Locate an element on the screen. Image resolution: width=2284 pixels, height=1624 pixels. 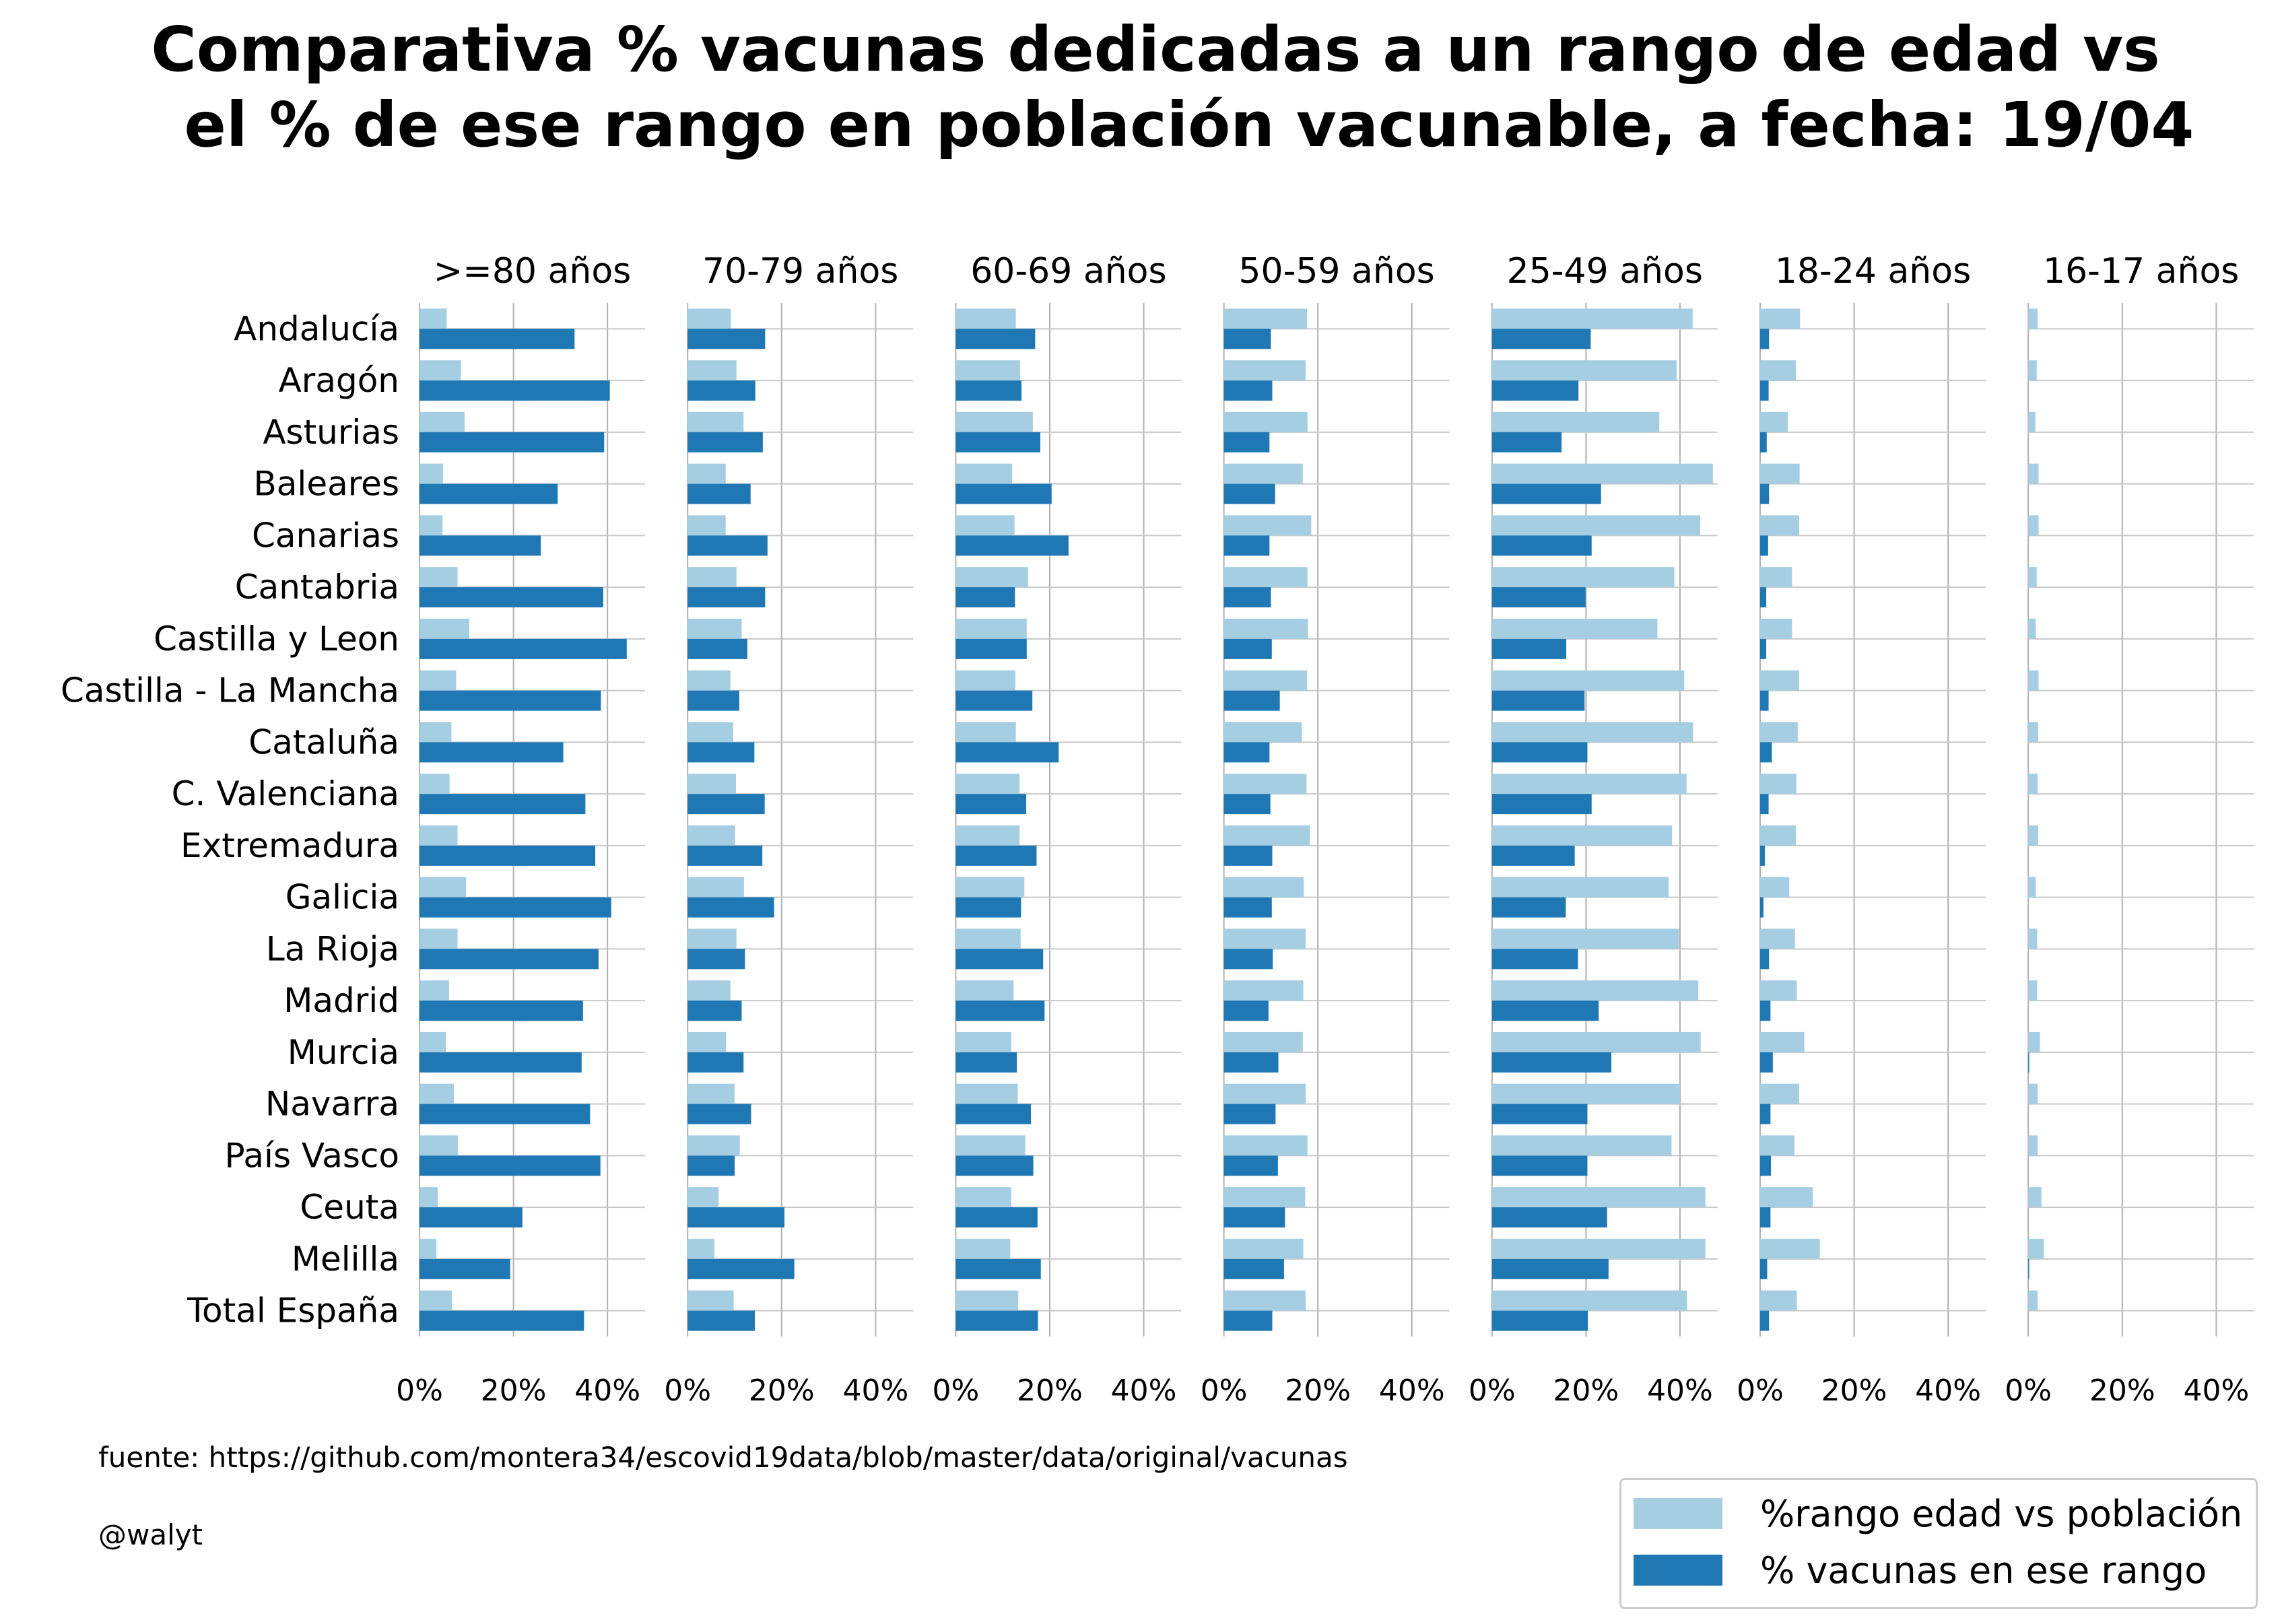
legend-item-vacunas: % vacunas en ese rango is located at coordinates (1920, 1570).